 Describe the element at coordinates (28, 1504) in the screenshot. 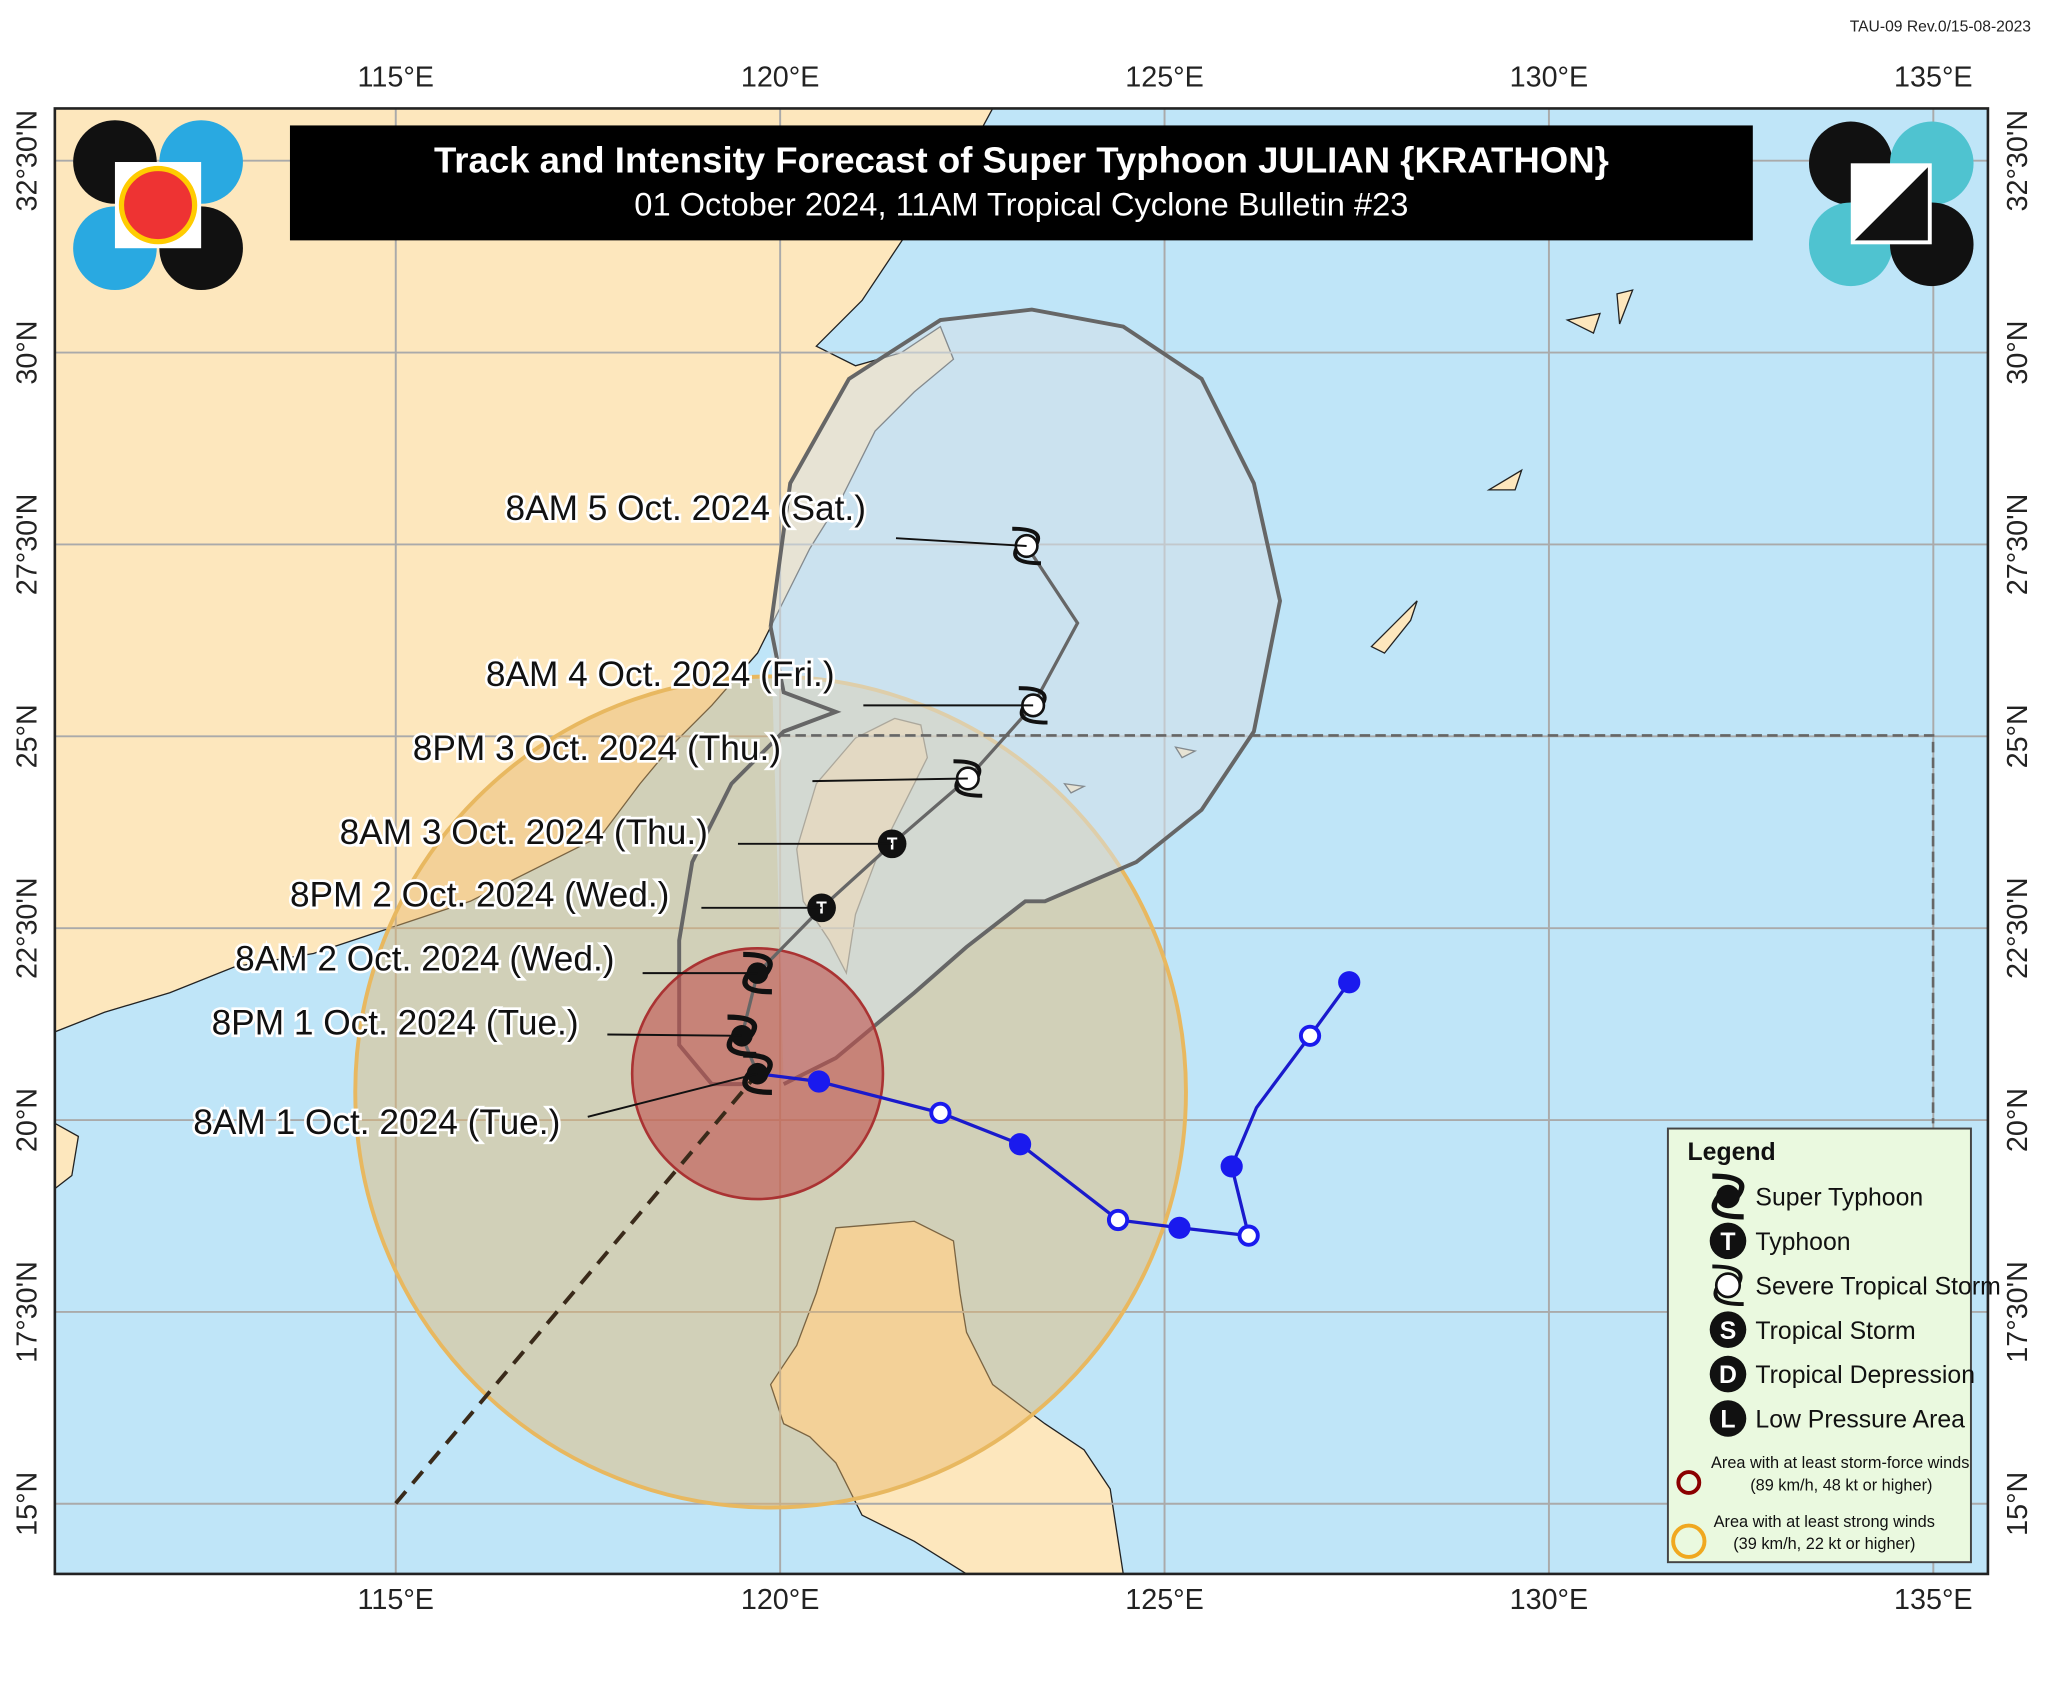

I see `lat-label-left: 15°N` at that location.